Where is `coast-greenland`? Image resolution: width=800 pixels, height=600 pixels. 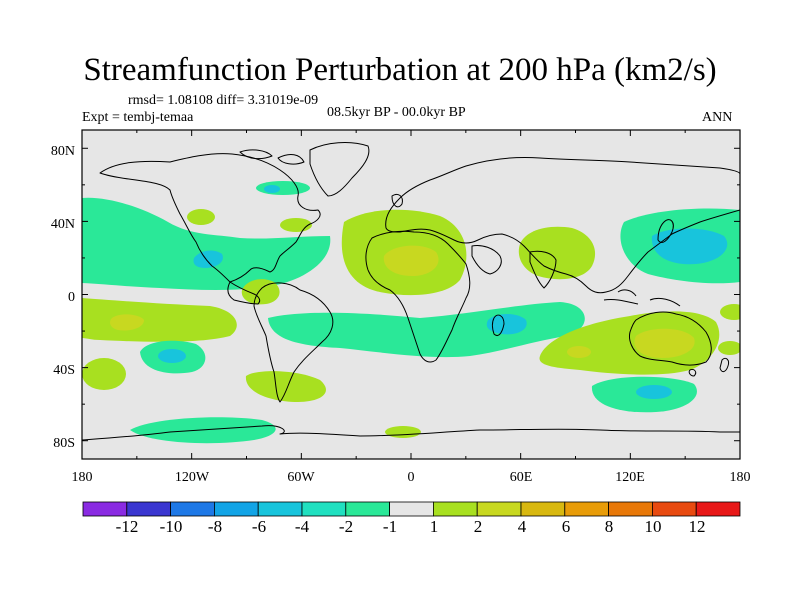 coast-greenland is located at coordinates (339, 169).